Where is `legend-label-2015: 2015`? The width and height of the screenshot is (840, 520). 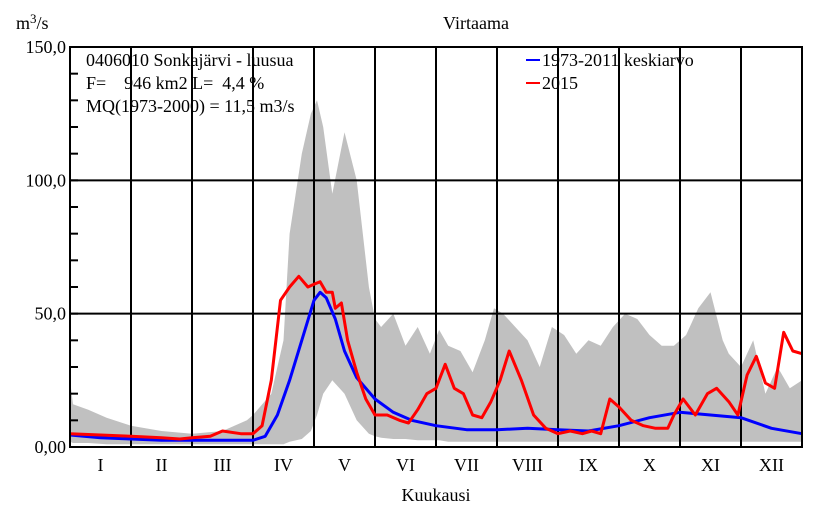 legend-label-2015: 2015 is located at coordinates (560, 83).